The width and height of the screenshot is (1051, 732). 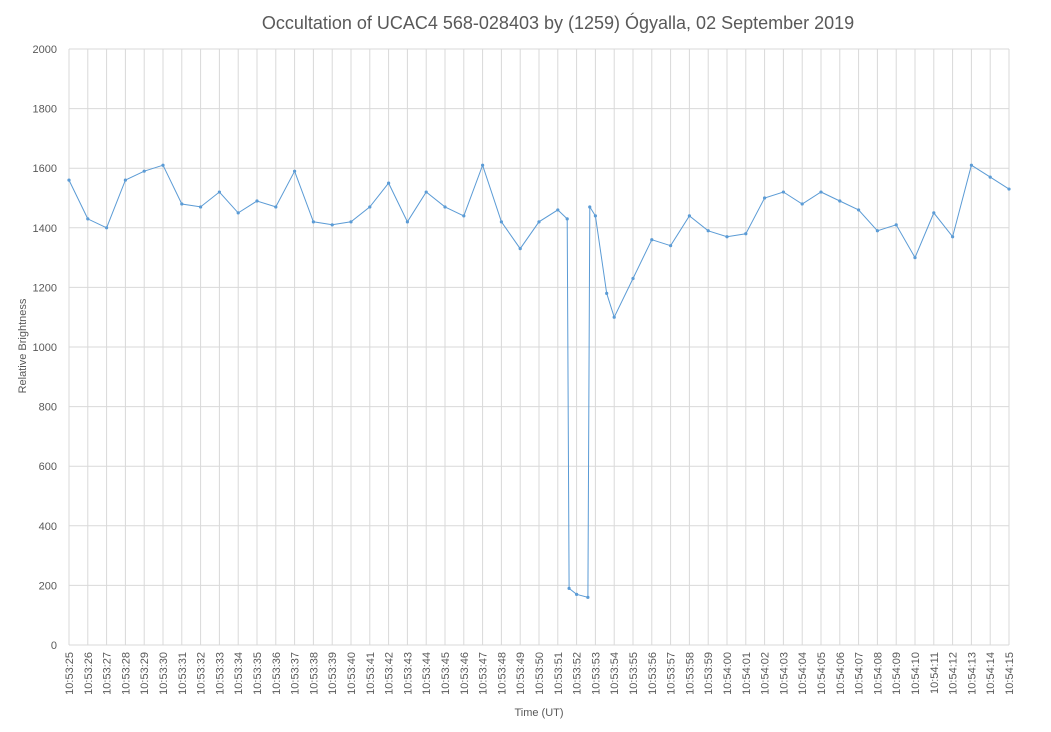 What do you see at coordinates (860, 673) in the screenshot?
I see `x-tick-label: 10:54:07` at bounding box center [860, 673].